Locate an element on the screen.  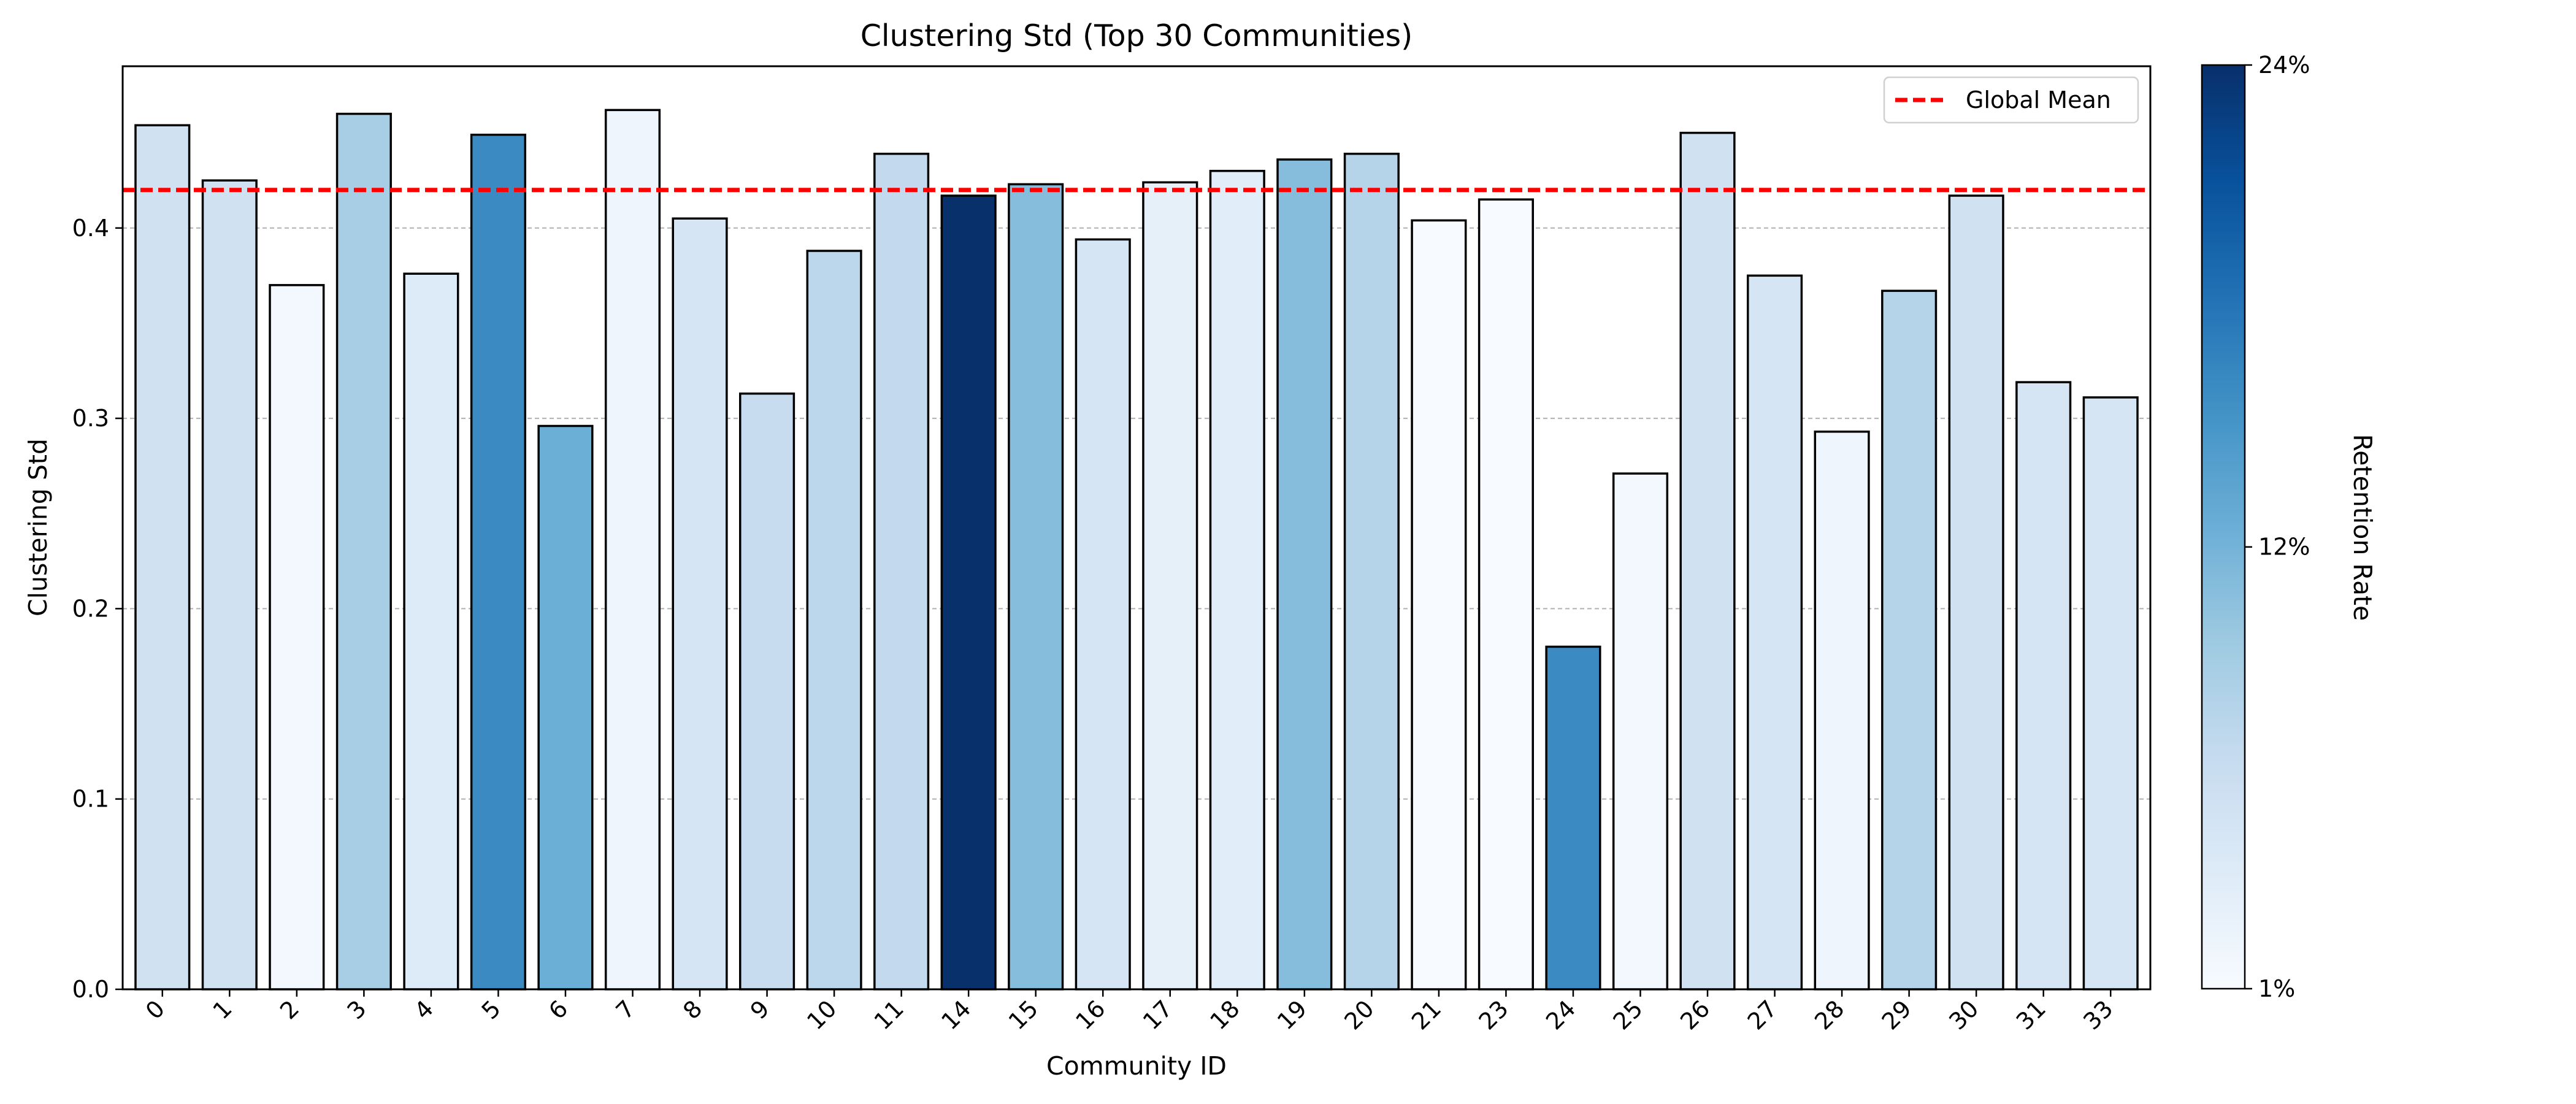
x-tick-label: 10 is located at coordinates (821, 1015).